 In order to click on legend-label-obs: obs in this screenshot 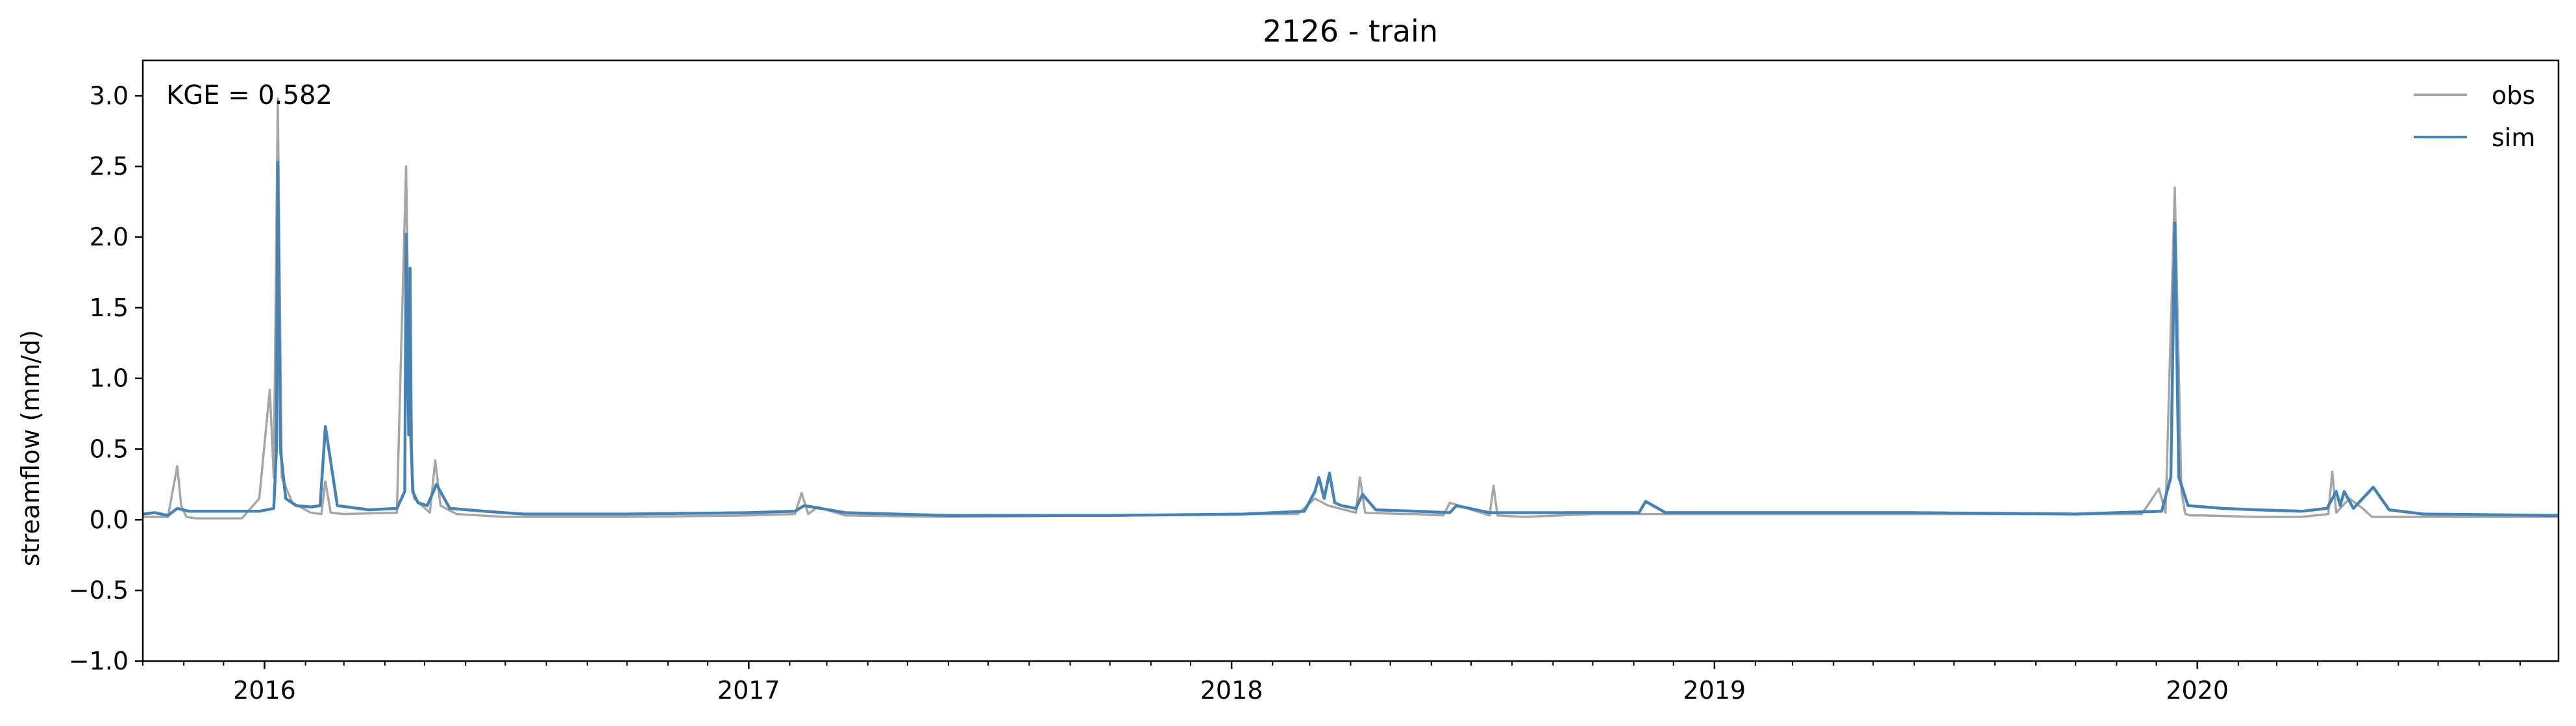, I will do `click(2513, 95)`.